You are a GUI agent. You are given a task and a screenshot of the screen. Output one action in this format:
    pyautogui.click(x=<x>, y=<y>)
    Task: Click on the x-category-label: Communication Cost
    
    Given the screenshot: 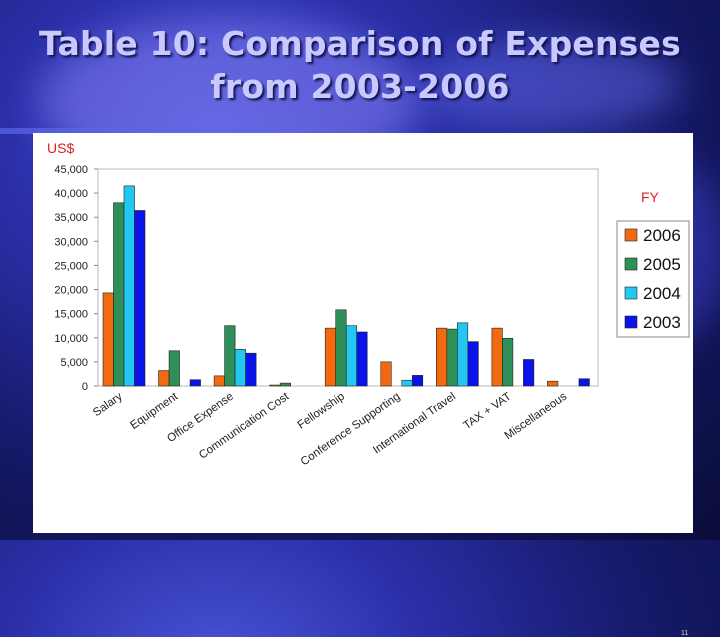 What is the action you would take?
    pyautogui.click(x=244, y=426)
    